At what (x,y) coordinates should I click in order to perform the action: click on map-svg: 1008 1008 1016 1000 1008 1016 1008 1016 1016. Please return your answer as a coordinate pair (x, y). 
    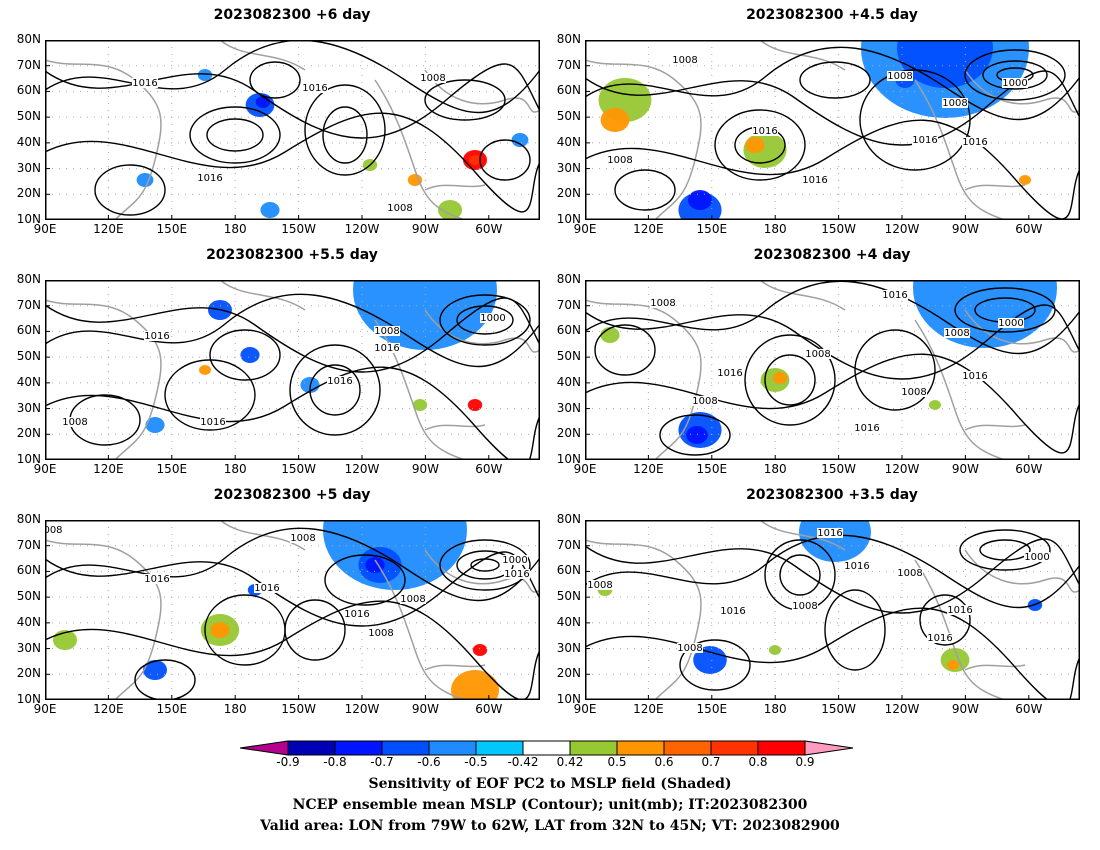
    Looking at the image, I should click on (832, 114).